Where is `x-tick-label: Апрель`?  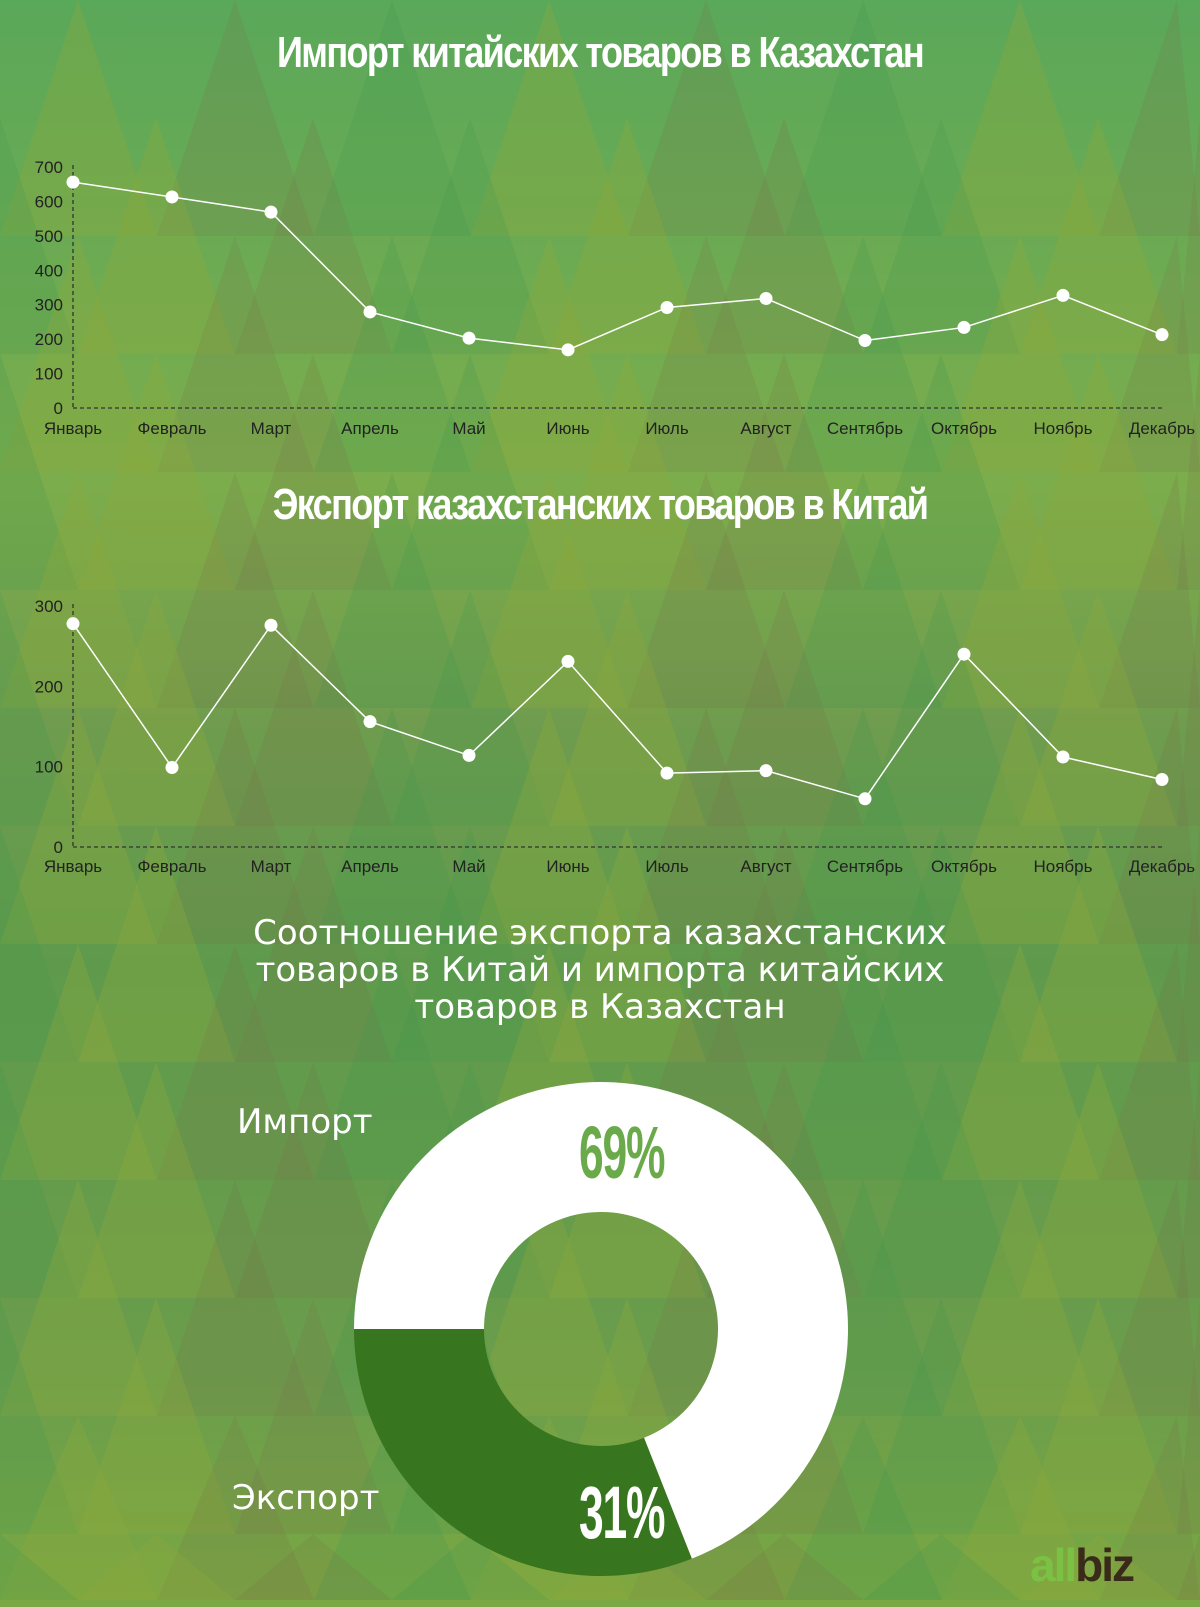 x-tick-label: Апрель is located at coordinates (370, 866).